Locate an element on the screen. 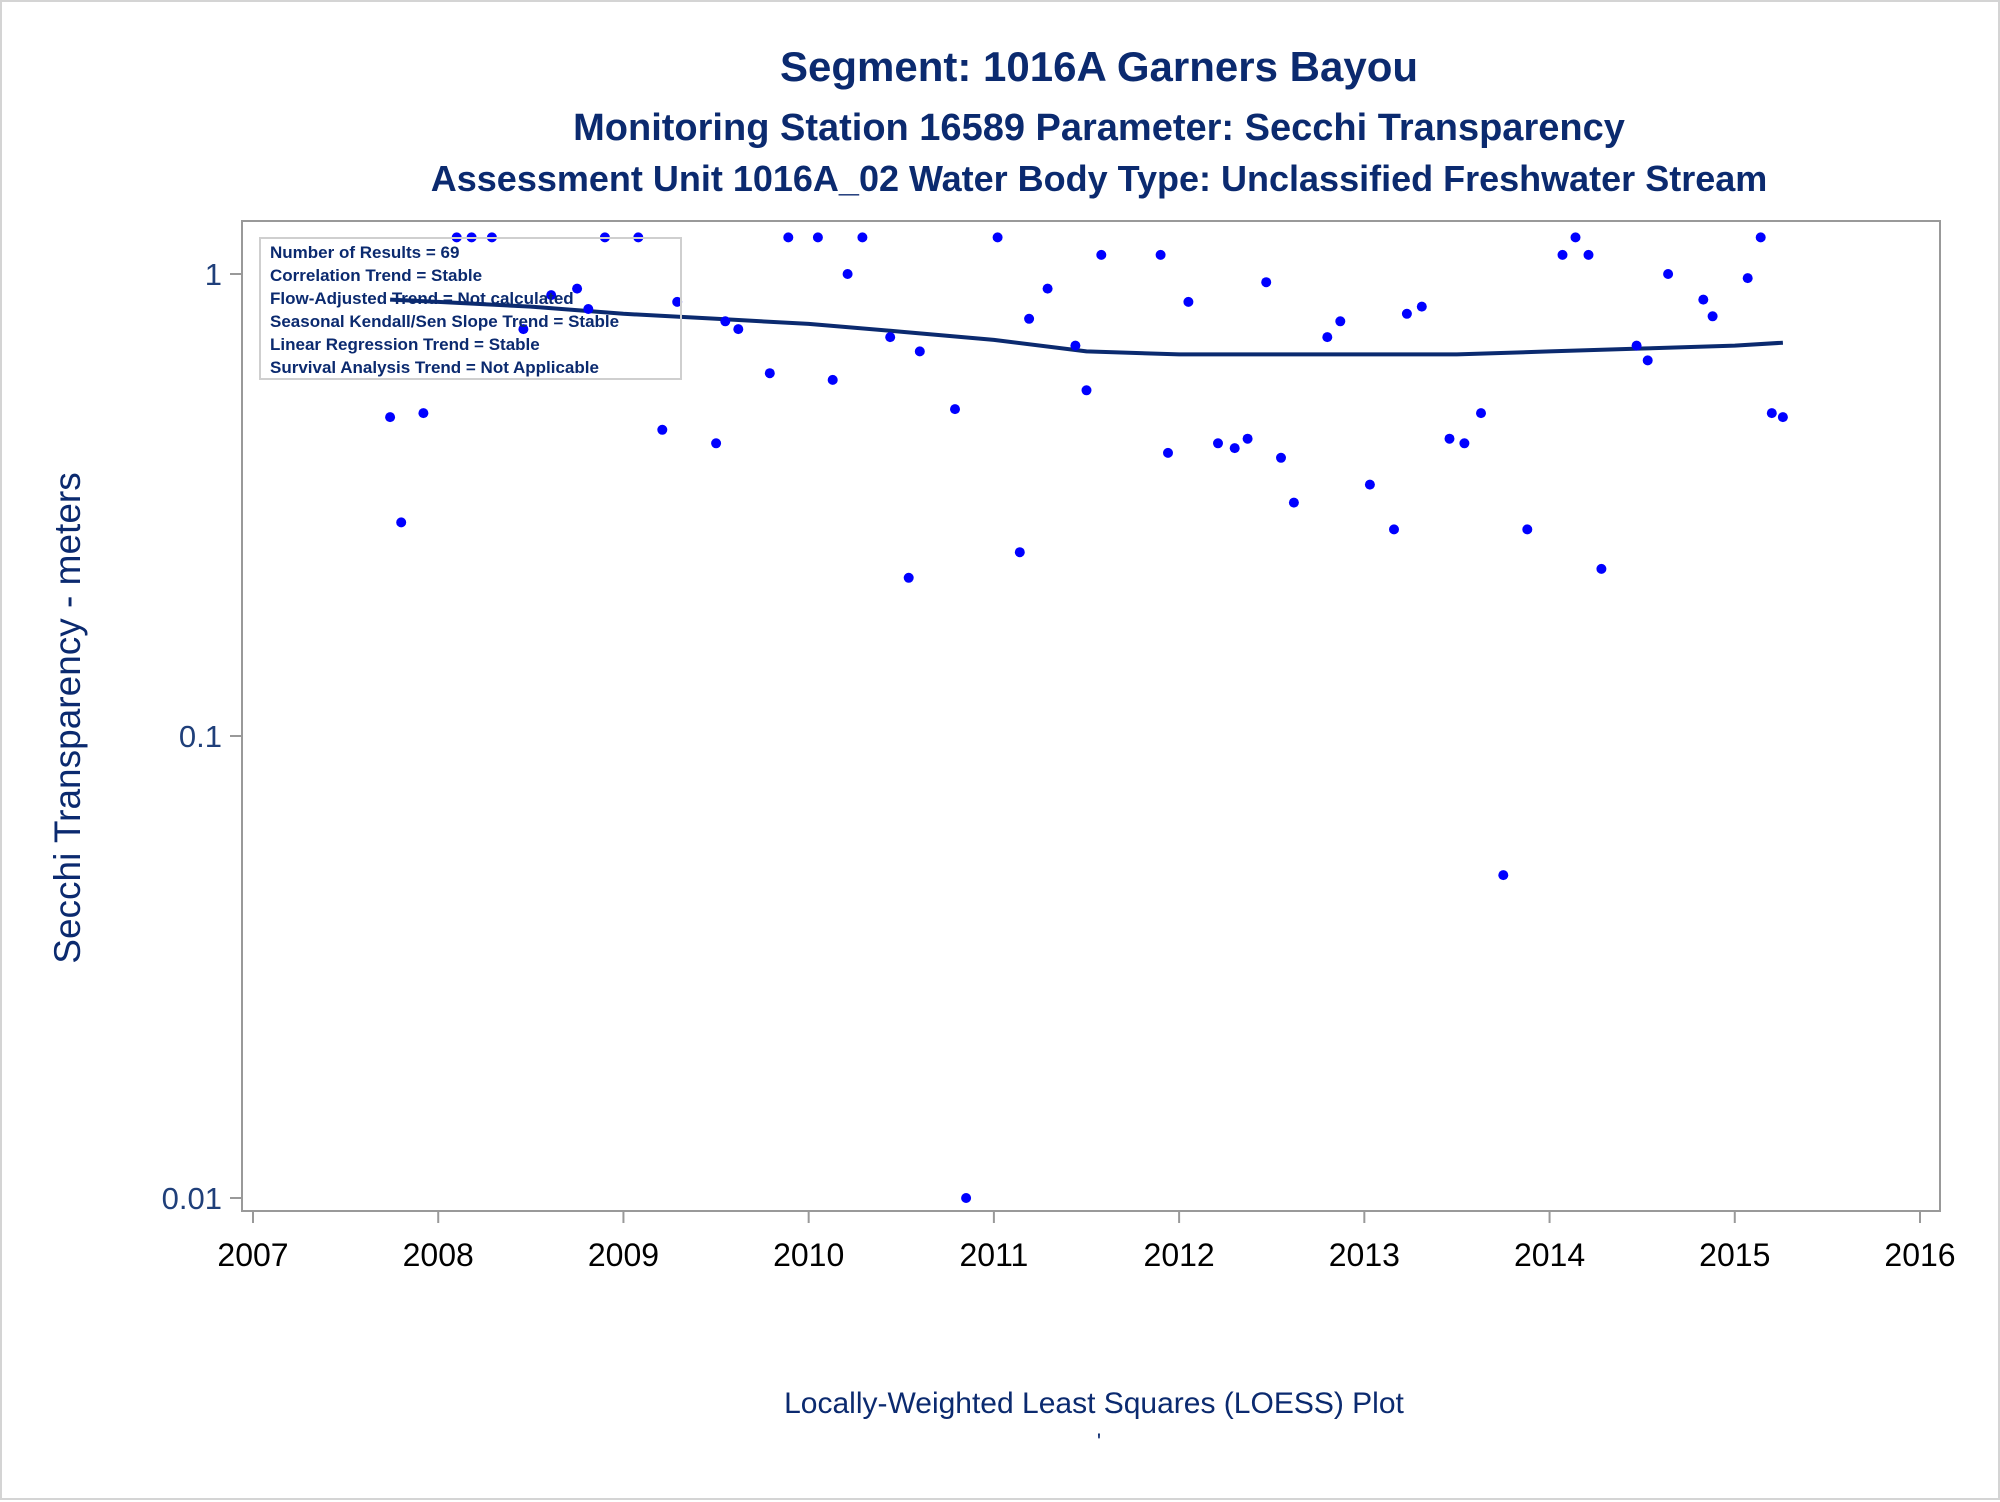 The width and height of the screenshot is (2000, 1502). x-axis: 2007 2008 2009 2010 2011 2012 2013 2014 2015 2016 is located at coordinates (1086, 1242).